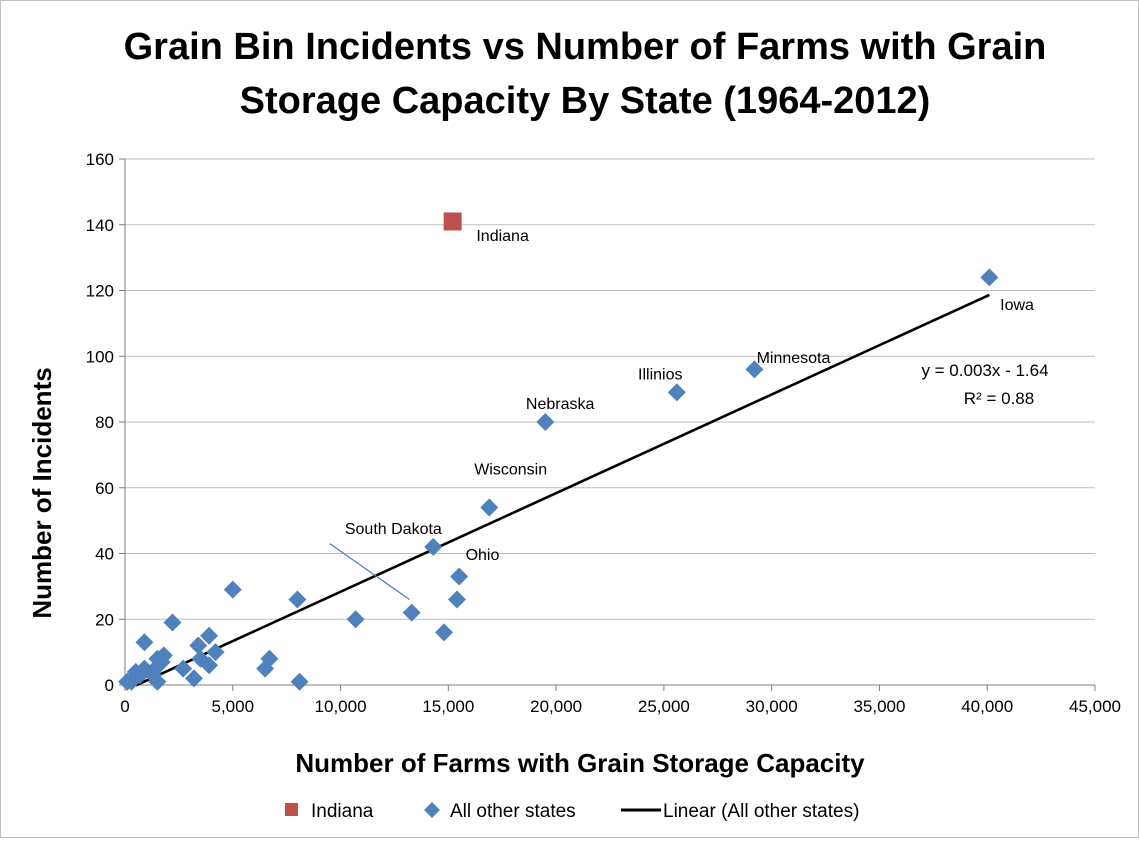 This screenshot has width=1139, height=842. Describe the element at coordinates (483, 555) in the screenshot. I see `annotation-ohio: Ohio` at that location.